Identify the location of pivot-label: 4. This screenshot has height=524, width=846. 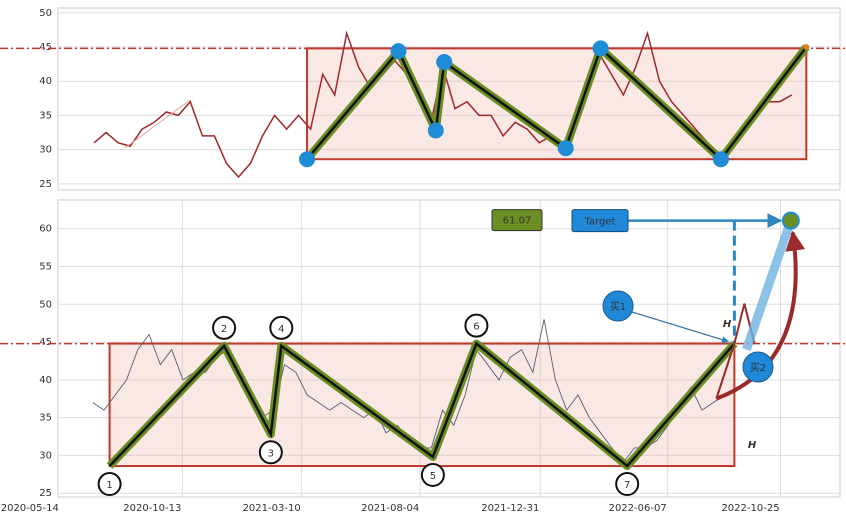
(281, 329).